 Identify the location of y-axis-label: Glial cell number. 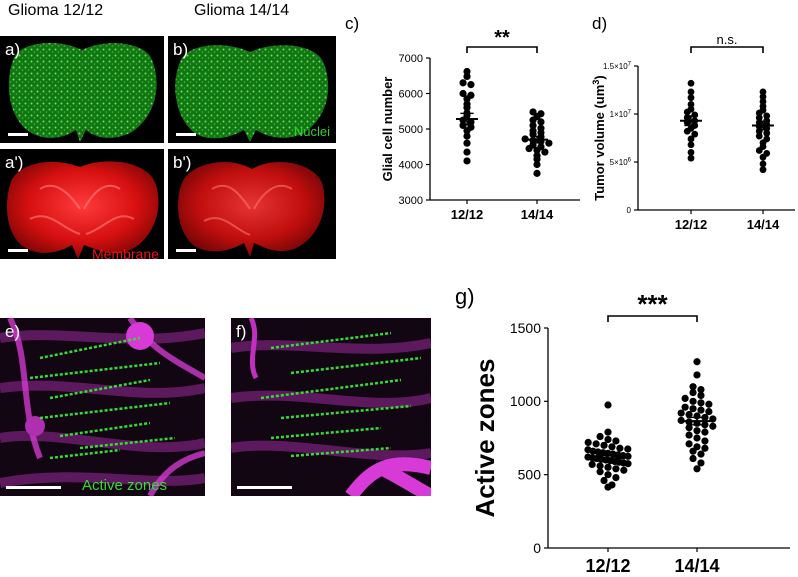
(387, 129).